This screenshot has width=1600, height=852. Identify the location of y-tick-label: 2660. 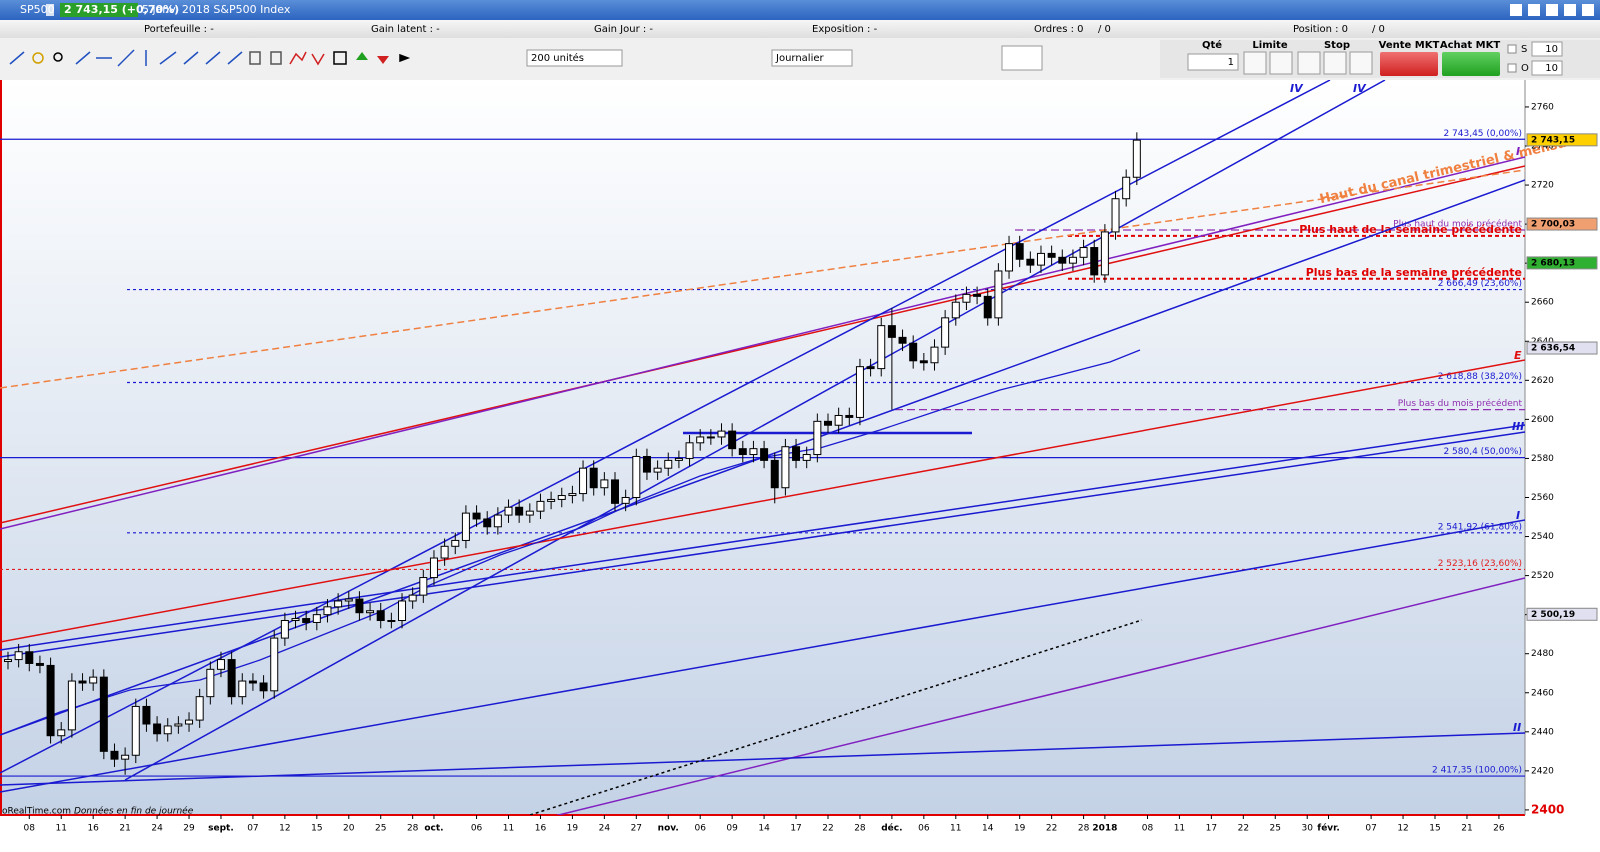
(1542, 303).